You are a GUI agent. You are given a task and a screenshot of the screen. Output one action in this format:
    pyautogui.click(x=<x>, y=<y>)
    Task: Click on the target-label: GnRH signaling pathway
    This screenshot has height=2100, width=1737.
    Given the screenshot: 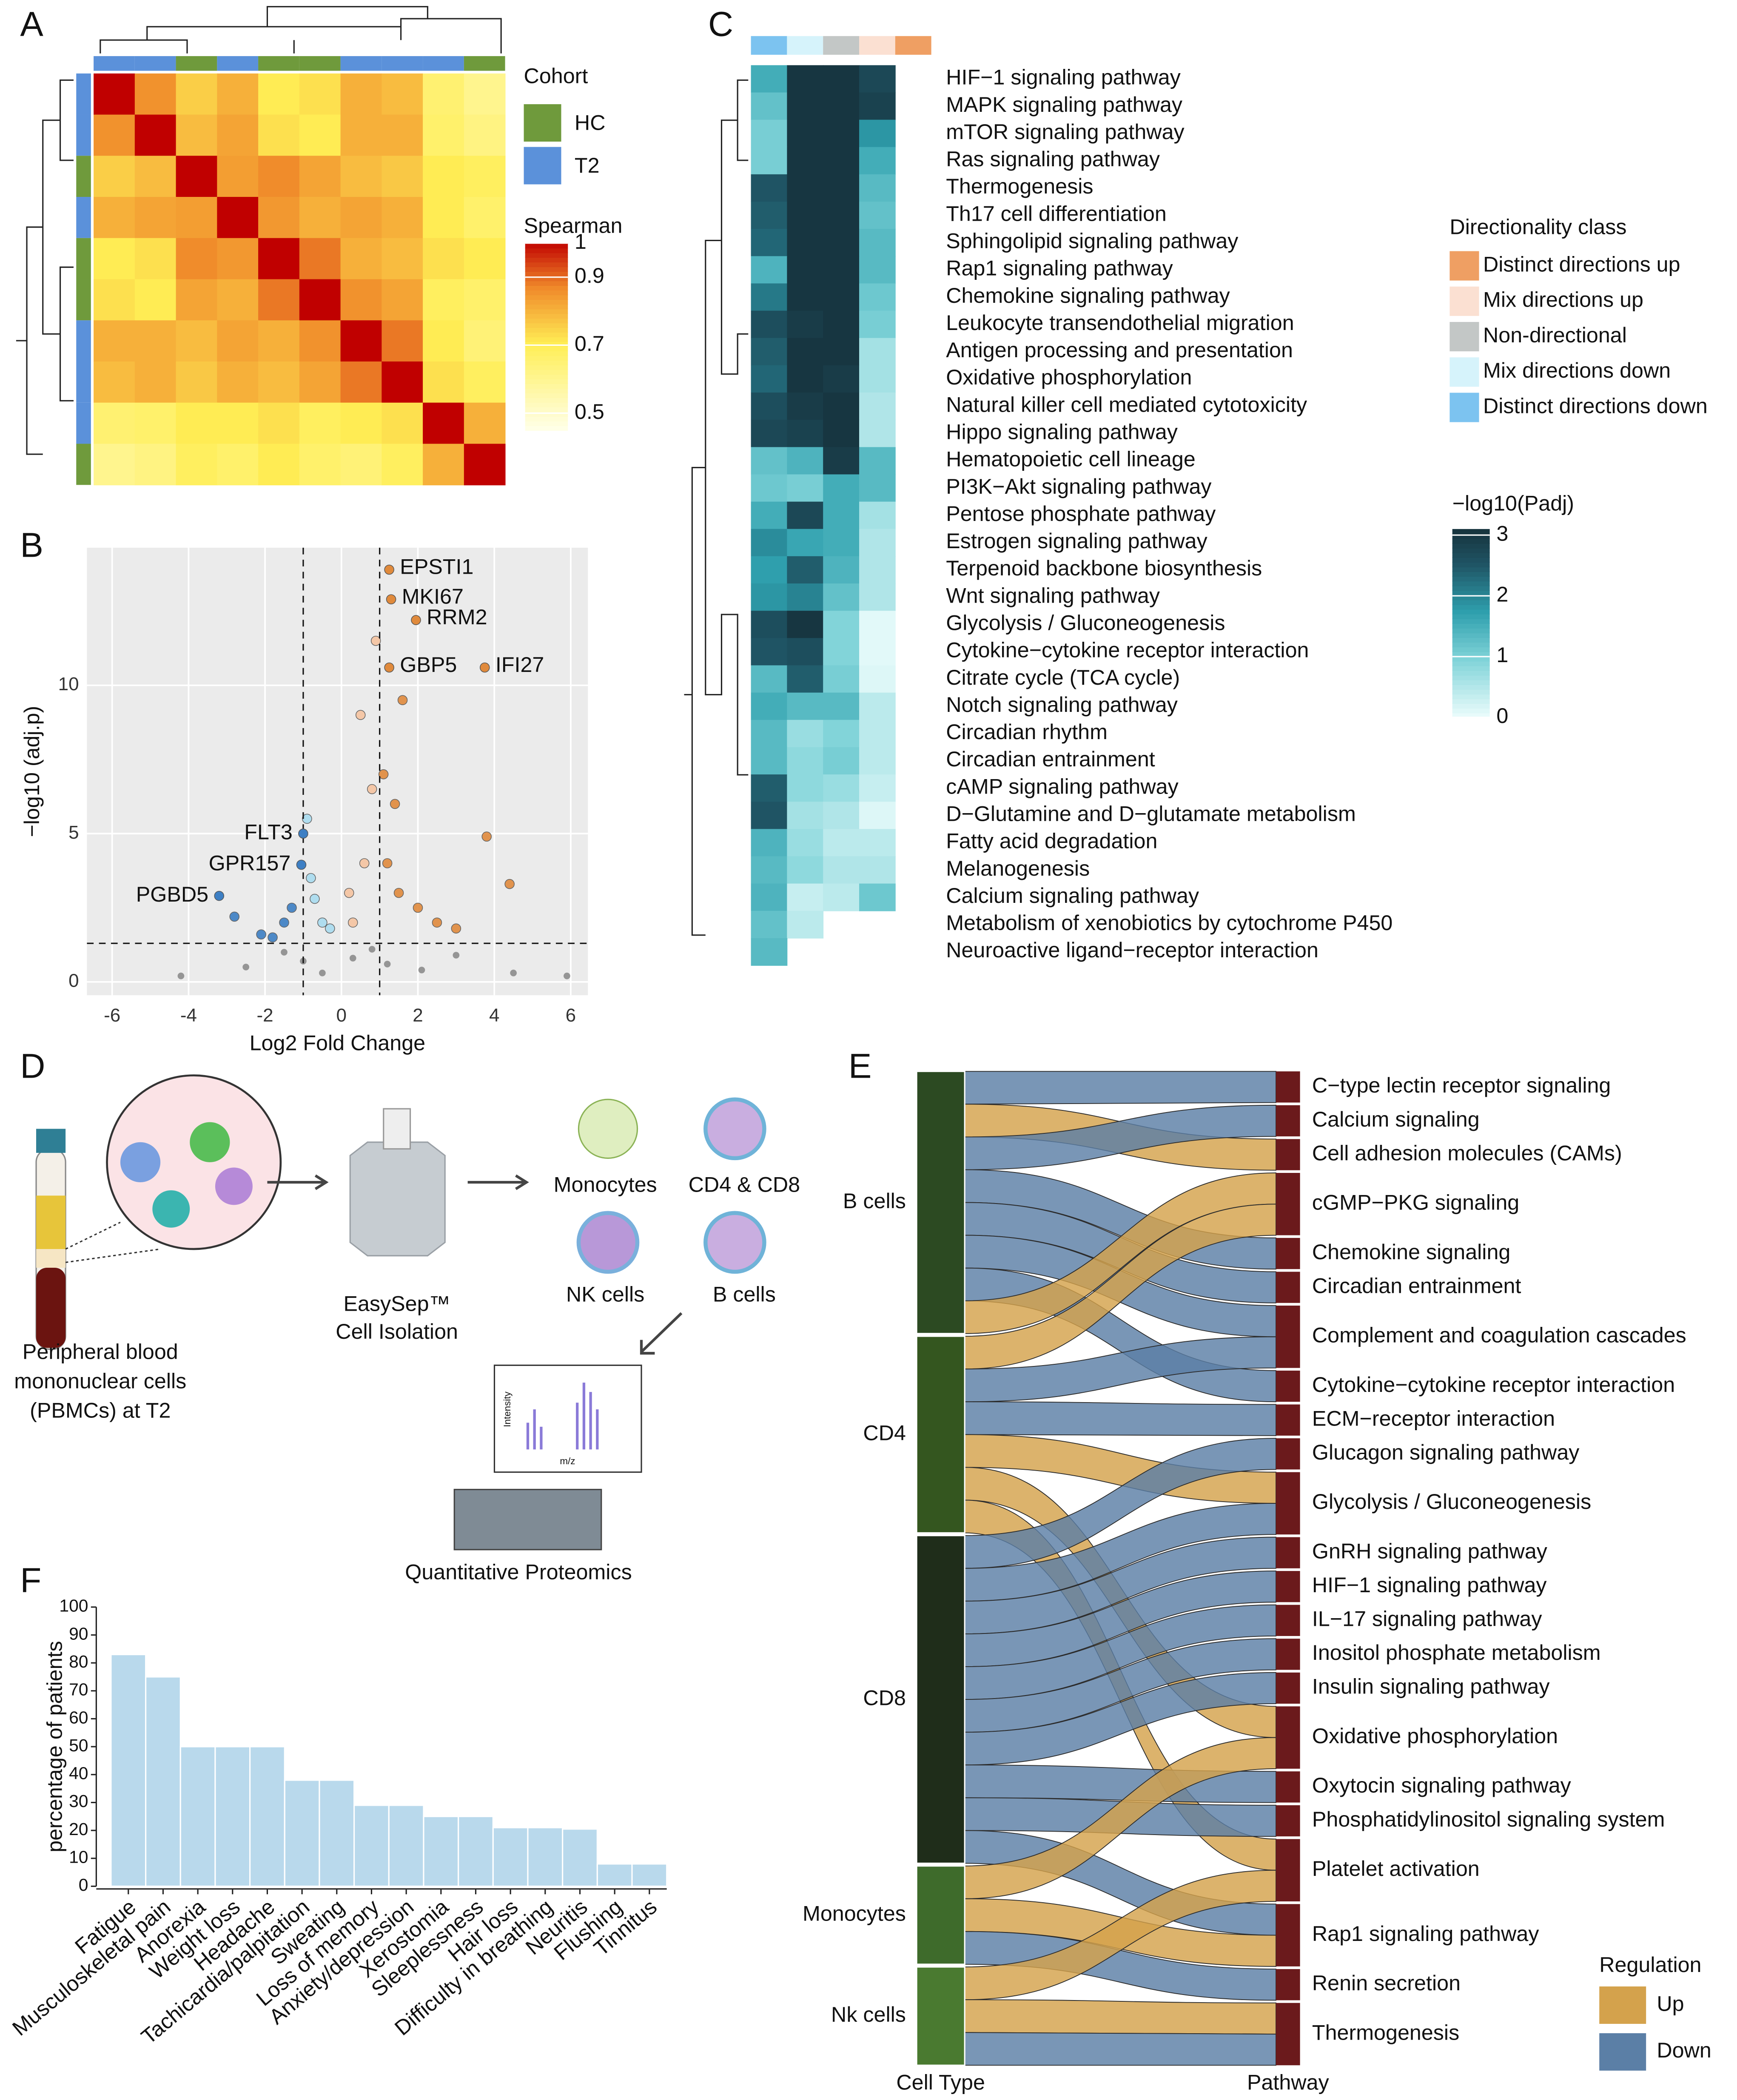 What is the action you would take?
    pyautogui.click(x=1430, y=1551)
    